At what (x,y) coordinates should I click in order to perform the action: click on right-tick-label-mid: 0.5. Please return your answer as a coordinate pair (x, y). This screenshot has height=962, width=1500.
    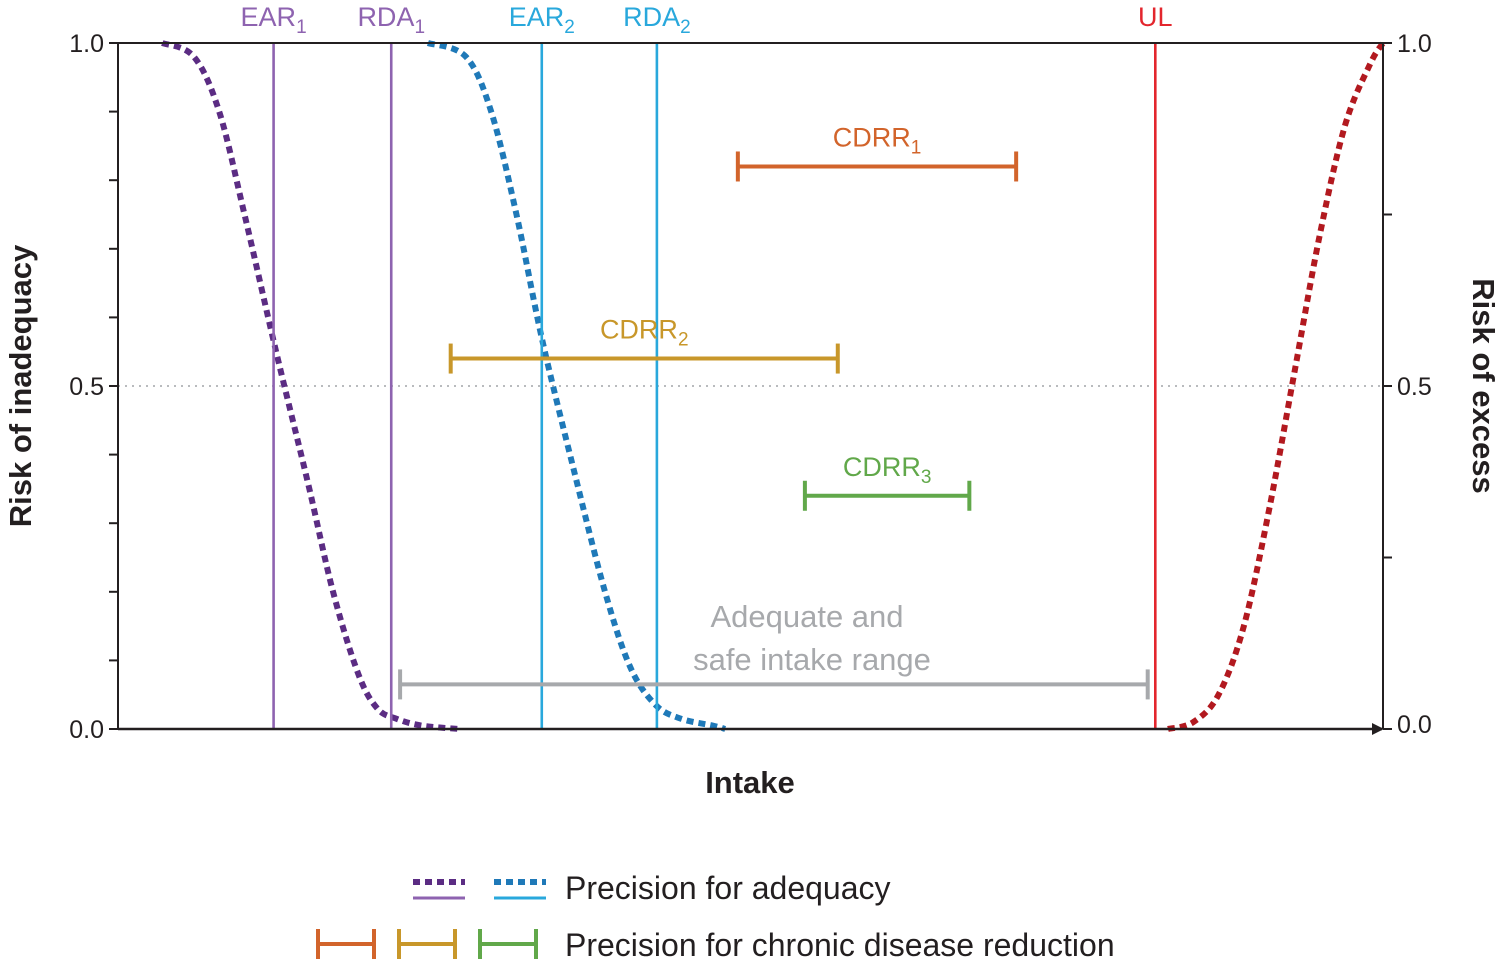
    Looking at the image, I should click on (1414, 387).